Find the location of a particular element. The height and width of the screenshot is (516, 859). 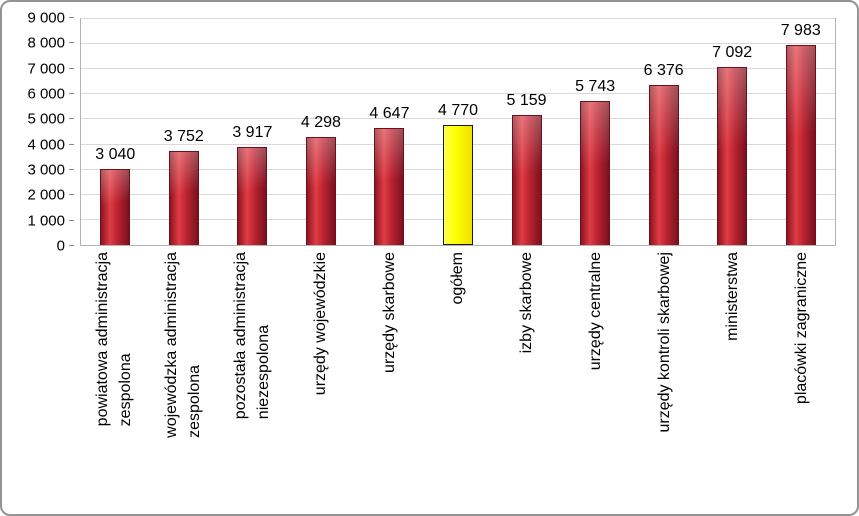

y-tick-label: 7 000 is located at coordinates (46, 69).